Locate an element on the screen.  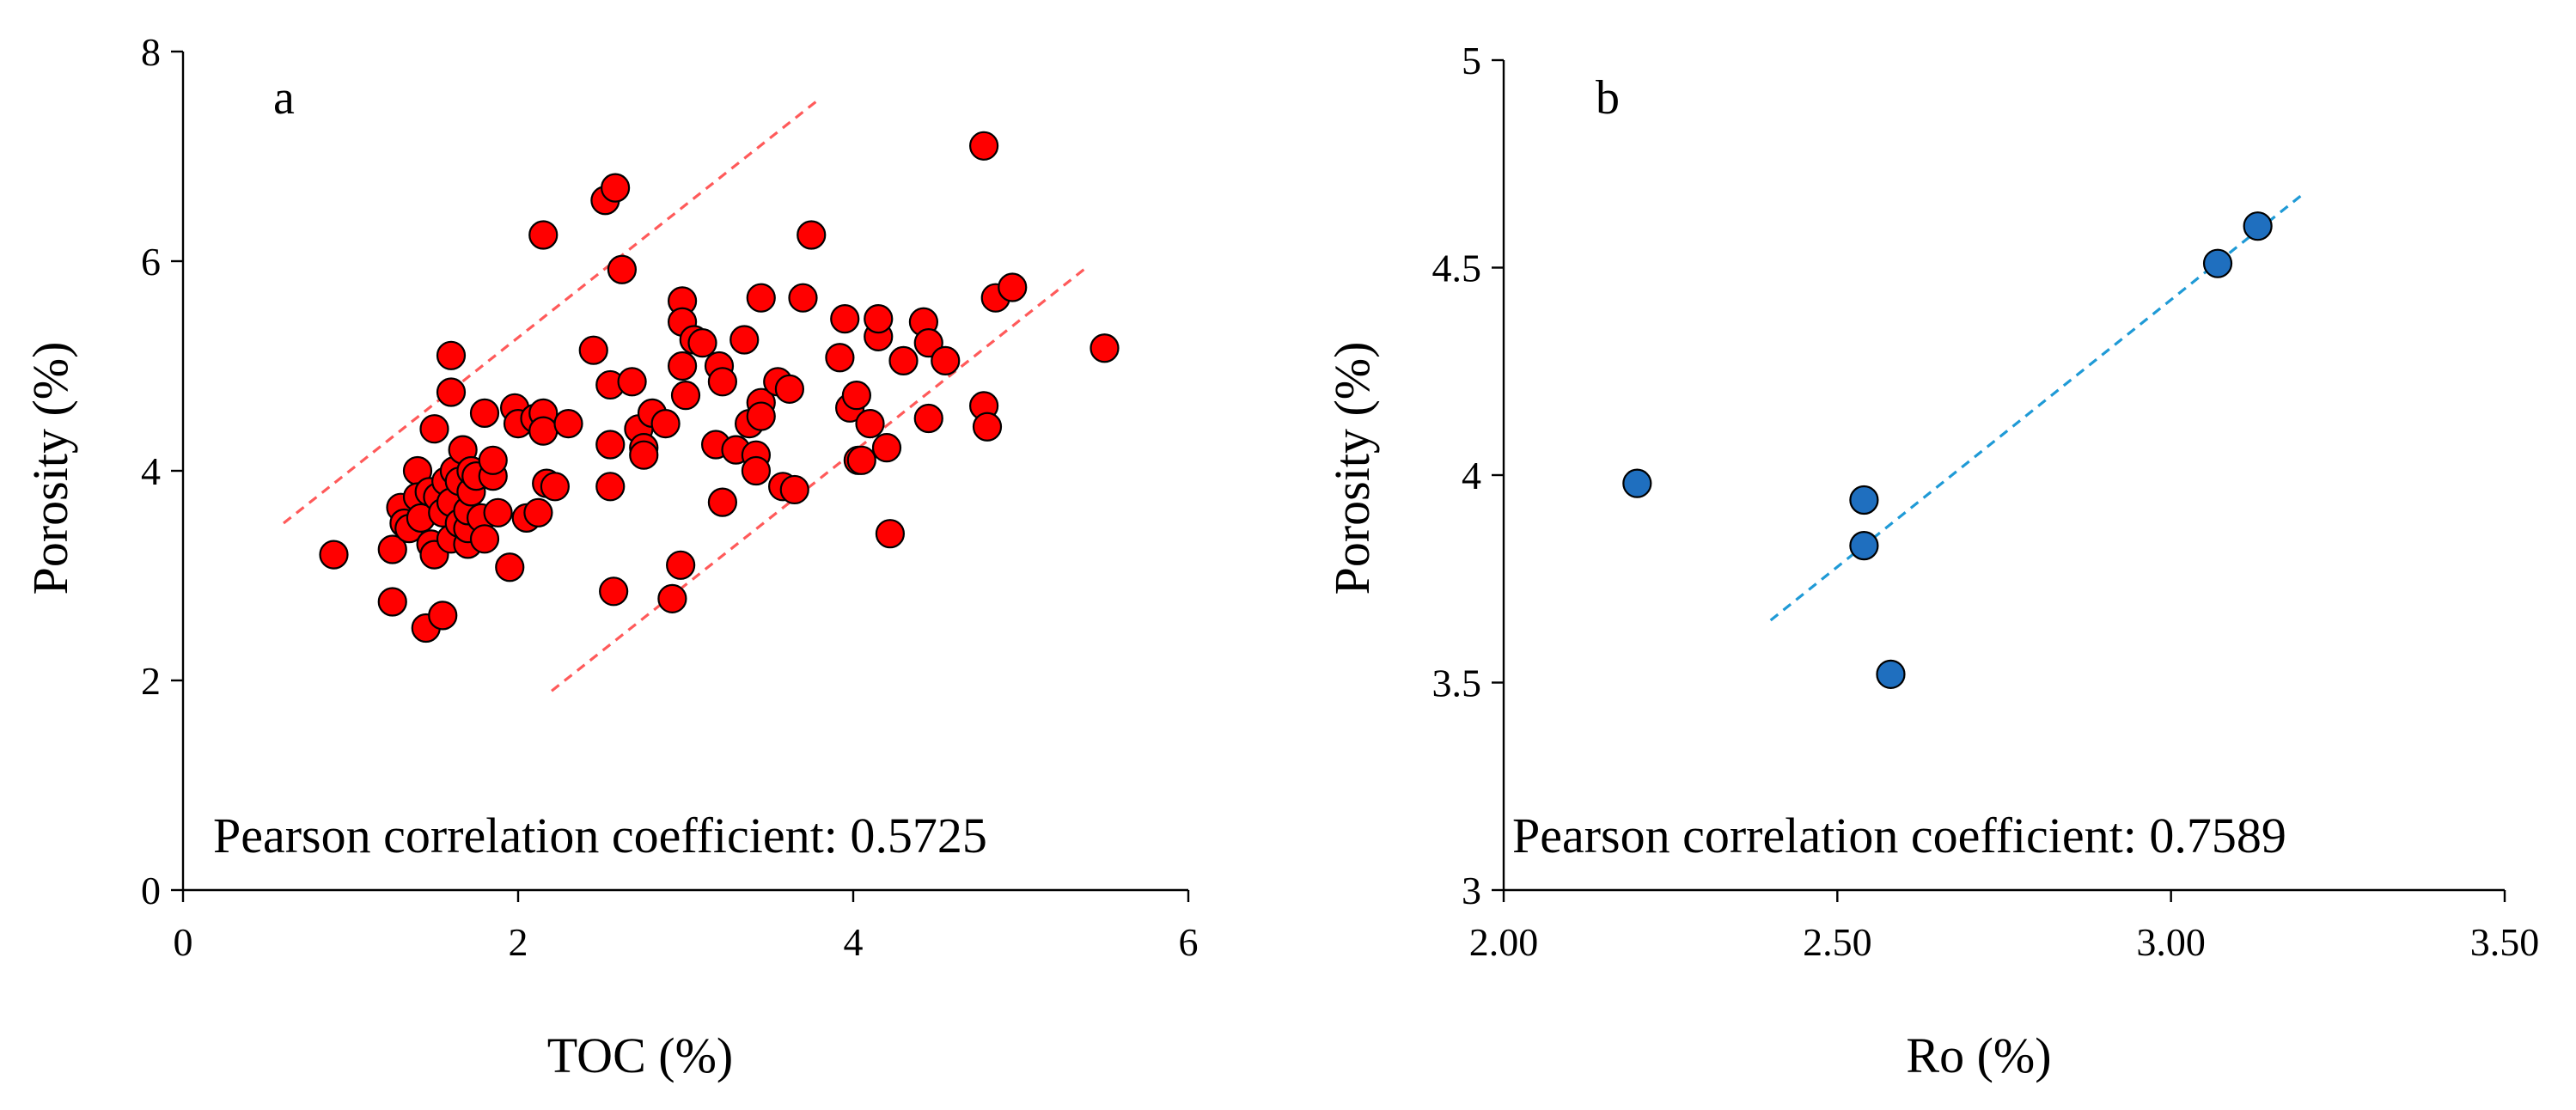
x-tick-label: 2.50 is located at coordinates (1837, 942).